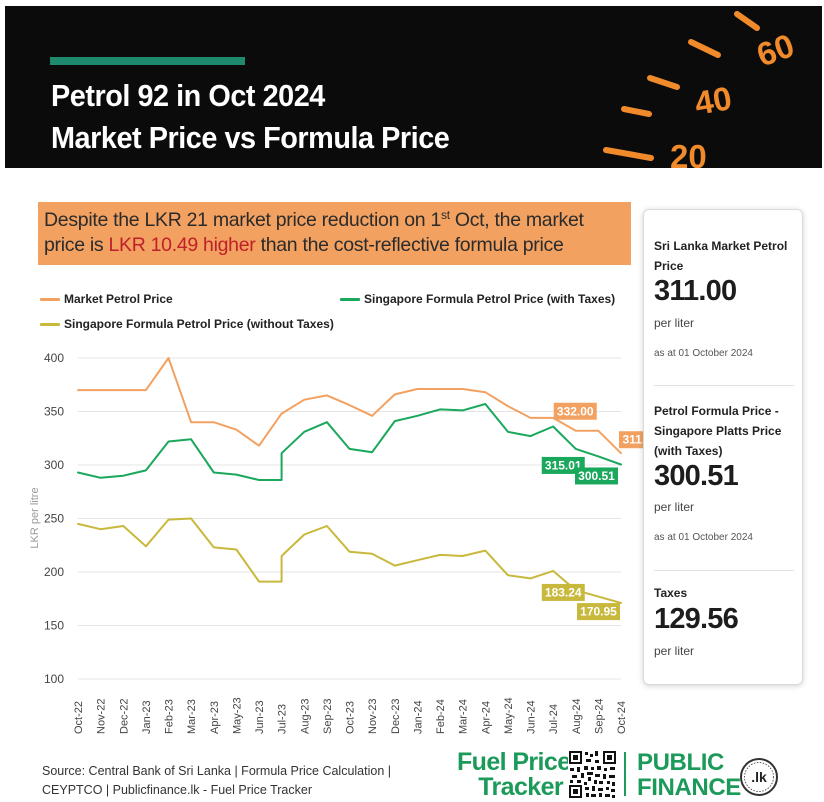  Describe the element at coordinates (703, 353) in the screenshot. I see `market-price-date: as at 01 October 2024` at that location.